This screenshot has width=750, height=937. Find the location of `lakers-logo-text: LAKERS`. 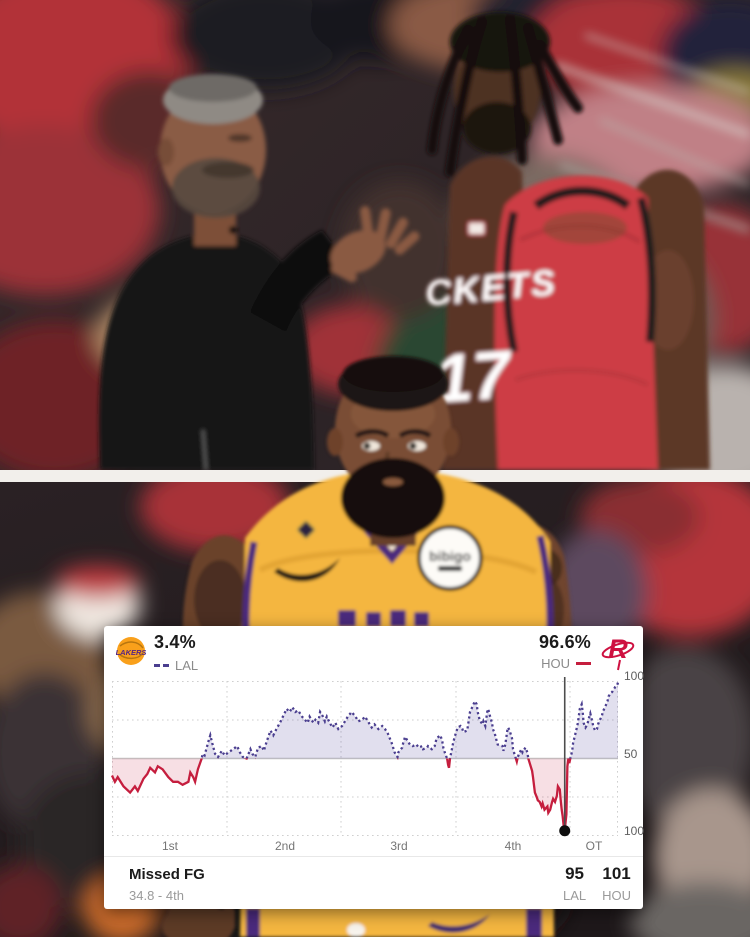

lakers-logo-text: LAKERS is located at coordinates (131, 652).